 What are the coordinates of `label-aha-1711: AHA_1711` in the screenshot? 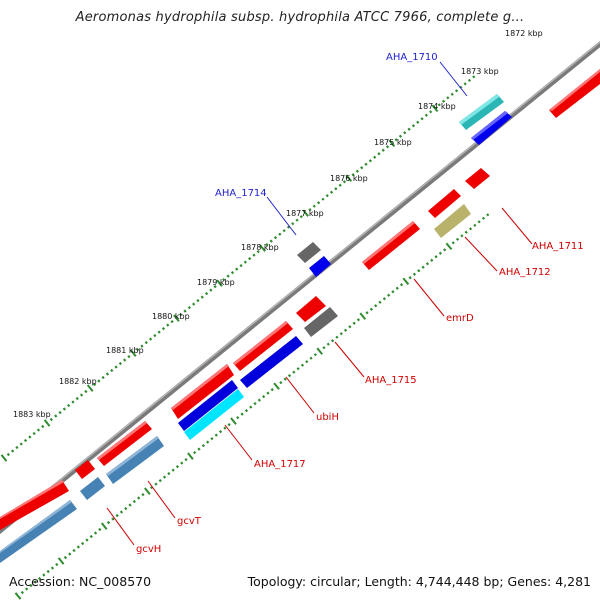 It's located at (558, 246).